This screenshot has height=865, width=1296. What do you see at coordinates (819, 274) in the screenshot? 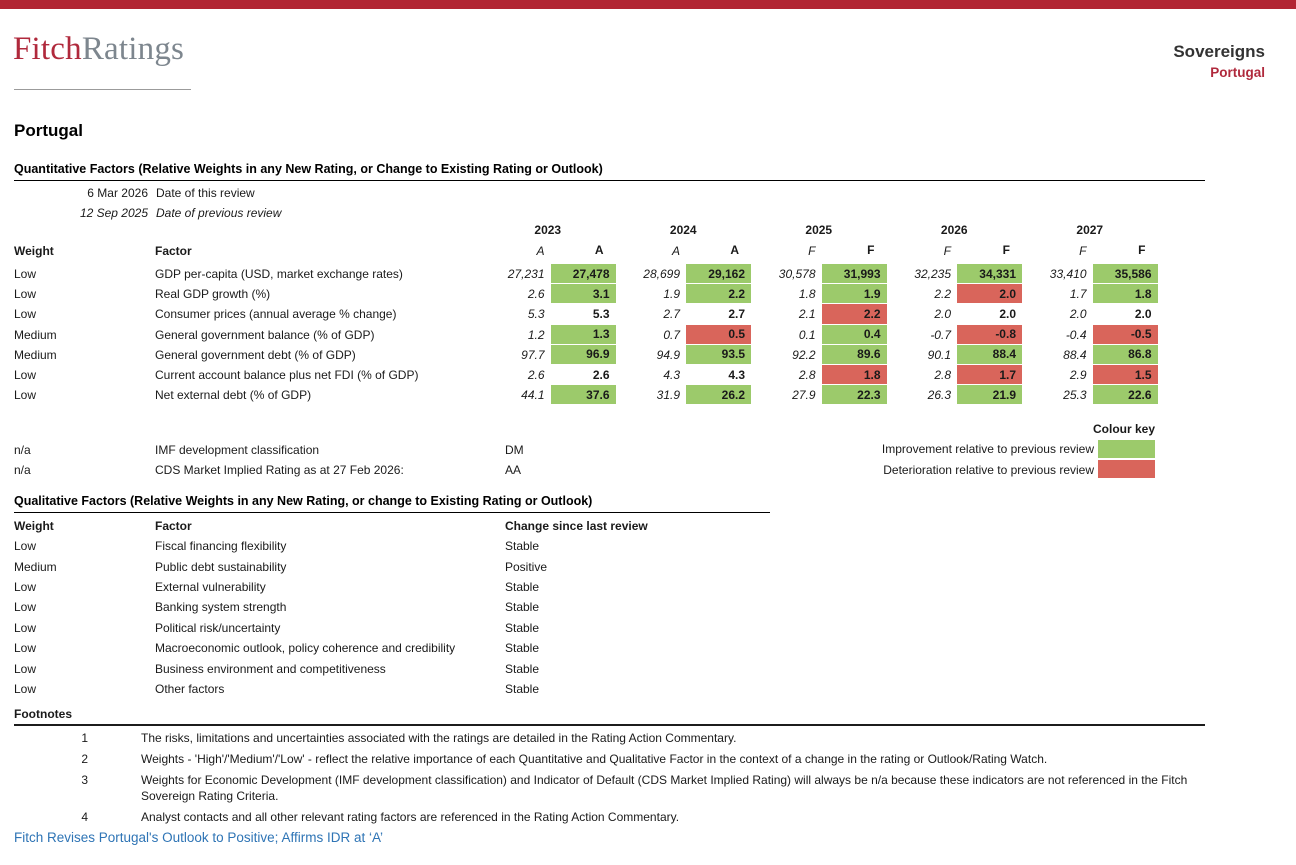
I see `value-group: 30,578 31,993` at bounding box center [819, 274].